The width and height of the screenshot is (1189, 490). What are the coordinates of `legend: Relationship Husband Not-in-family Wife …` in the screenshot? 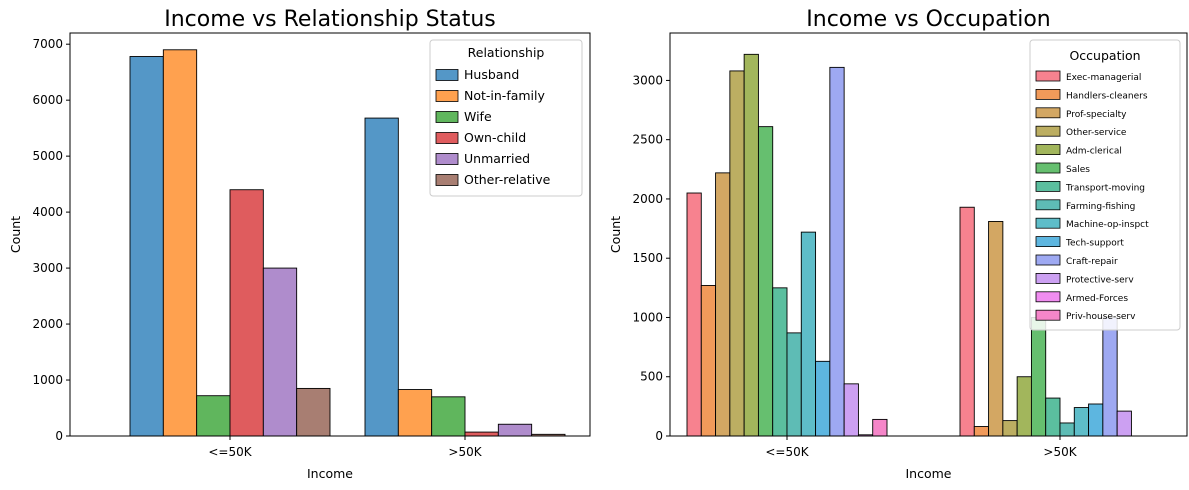 It's located at (506, 118).